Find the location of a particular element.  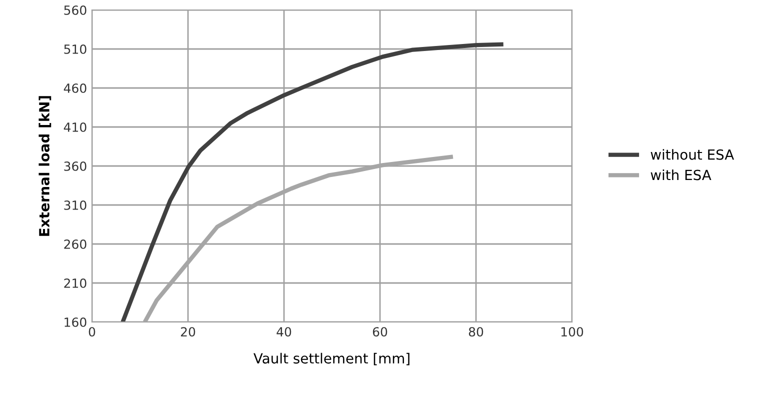

y-tick-label: 410 is located at coordinates (75, 127).